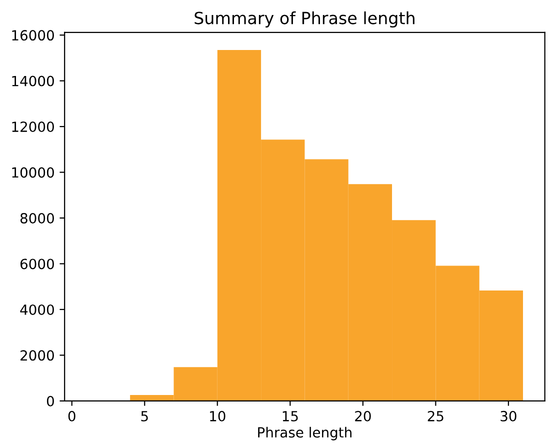  I want to click on chart-title: Summary of Phrase length, so click(304, 19).